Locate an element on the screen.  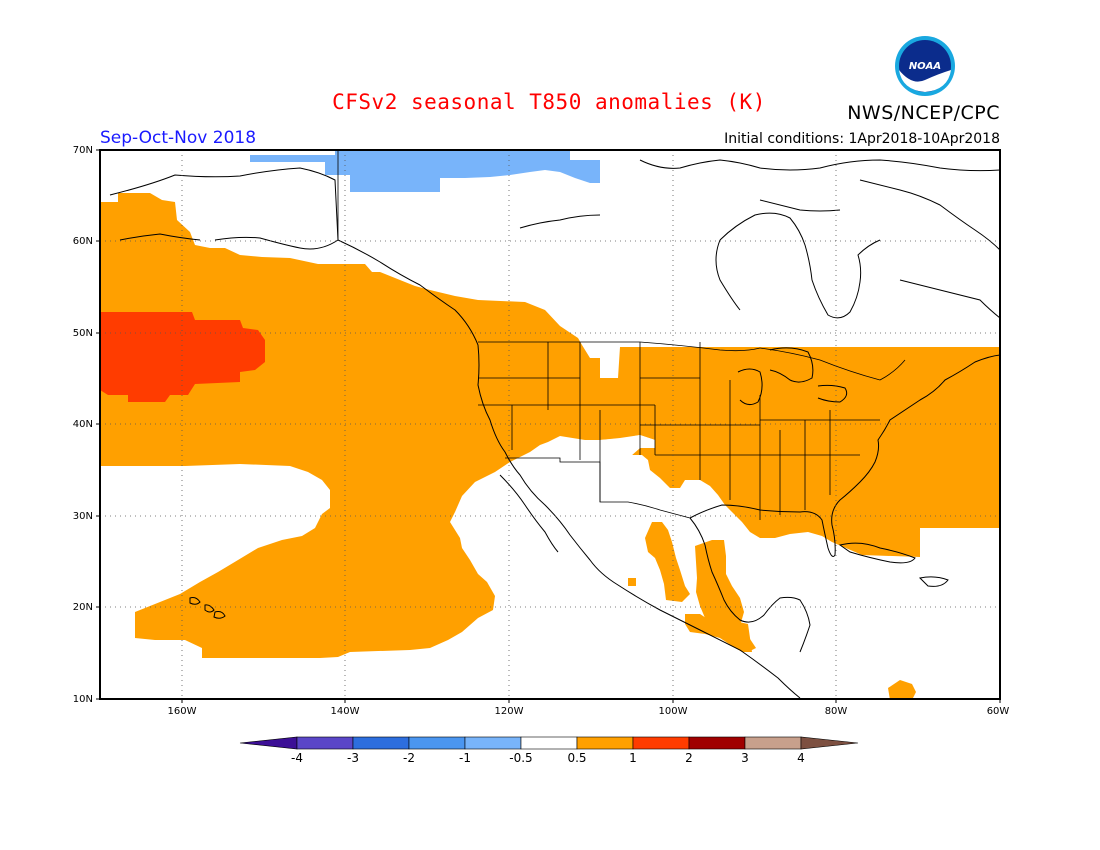
colorbar-label: -1 is located at coordinates (465, 758).